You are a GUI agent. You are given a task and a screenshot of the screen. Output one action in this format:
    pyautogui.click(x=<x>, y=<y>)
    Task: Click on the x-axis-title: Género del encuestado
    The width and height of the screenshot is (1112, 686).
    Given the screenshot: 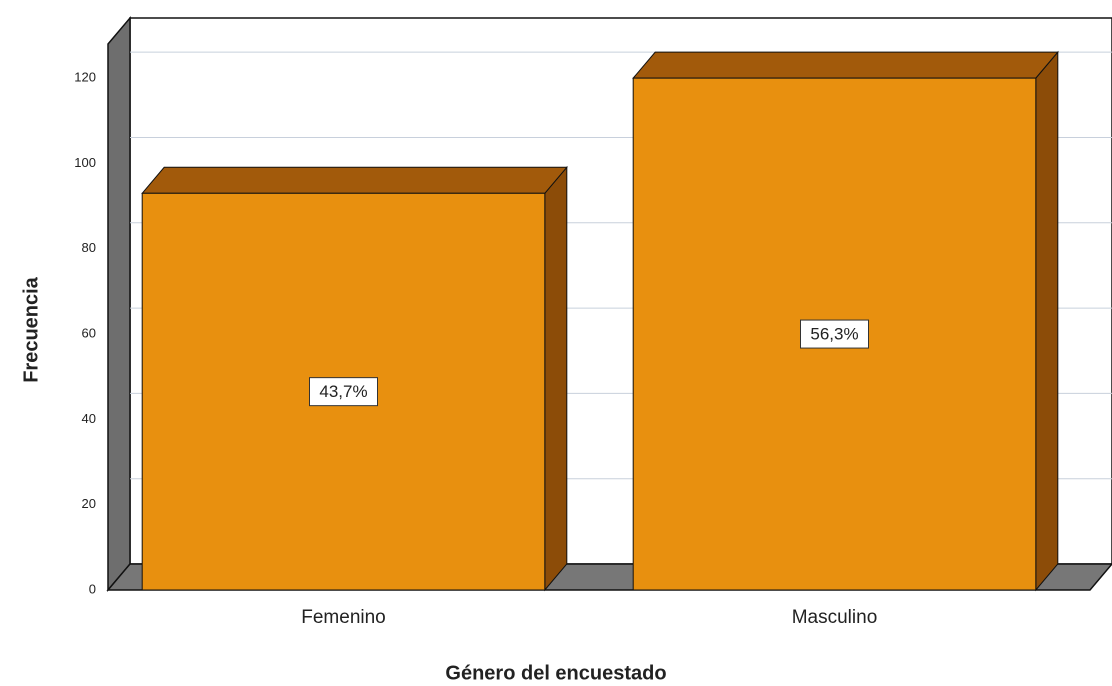 What is the action you would take?
    pyautogui.click(x=555, y=673)
    